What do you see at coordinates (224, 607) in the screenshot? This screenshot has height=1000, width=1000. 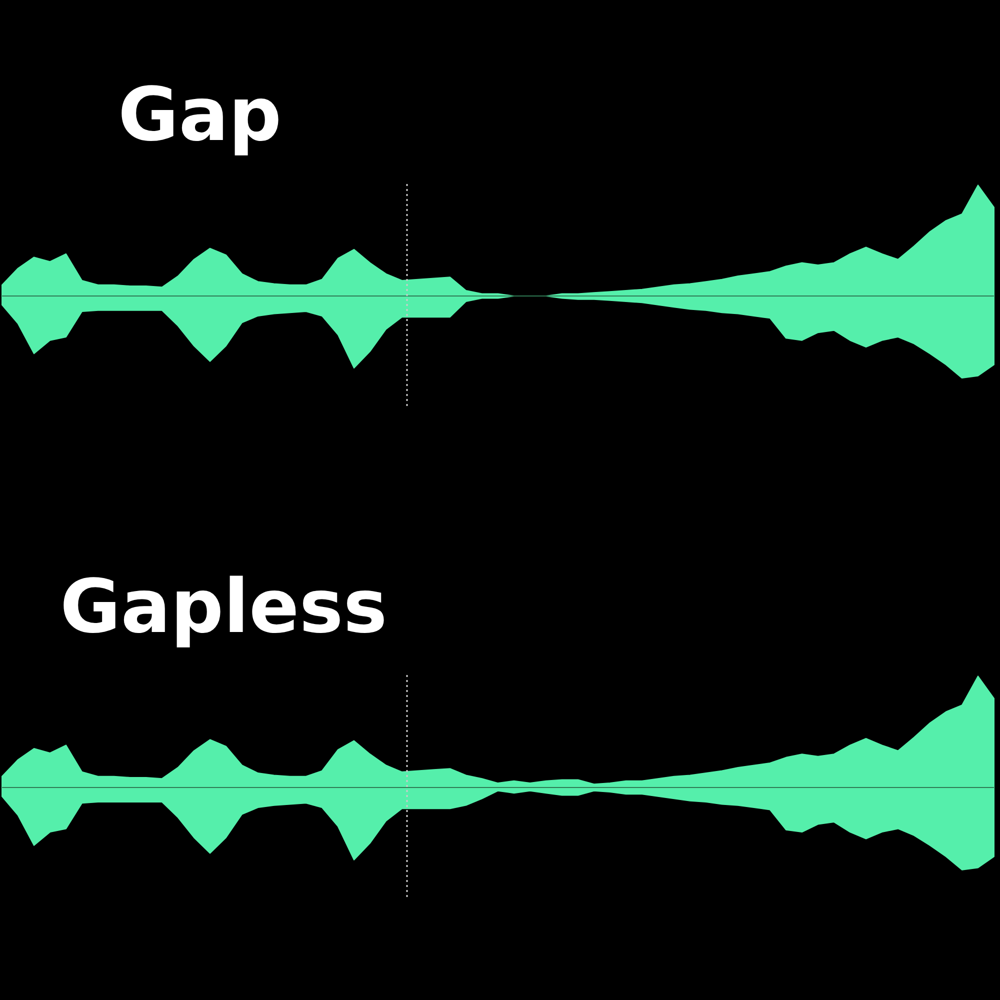 I see `chart-title: Gapless` at bounding box center [224, 607].